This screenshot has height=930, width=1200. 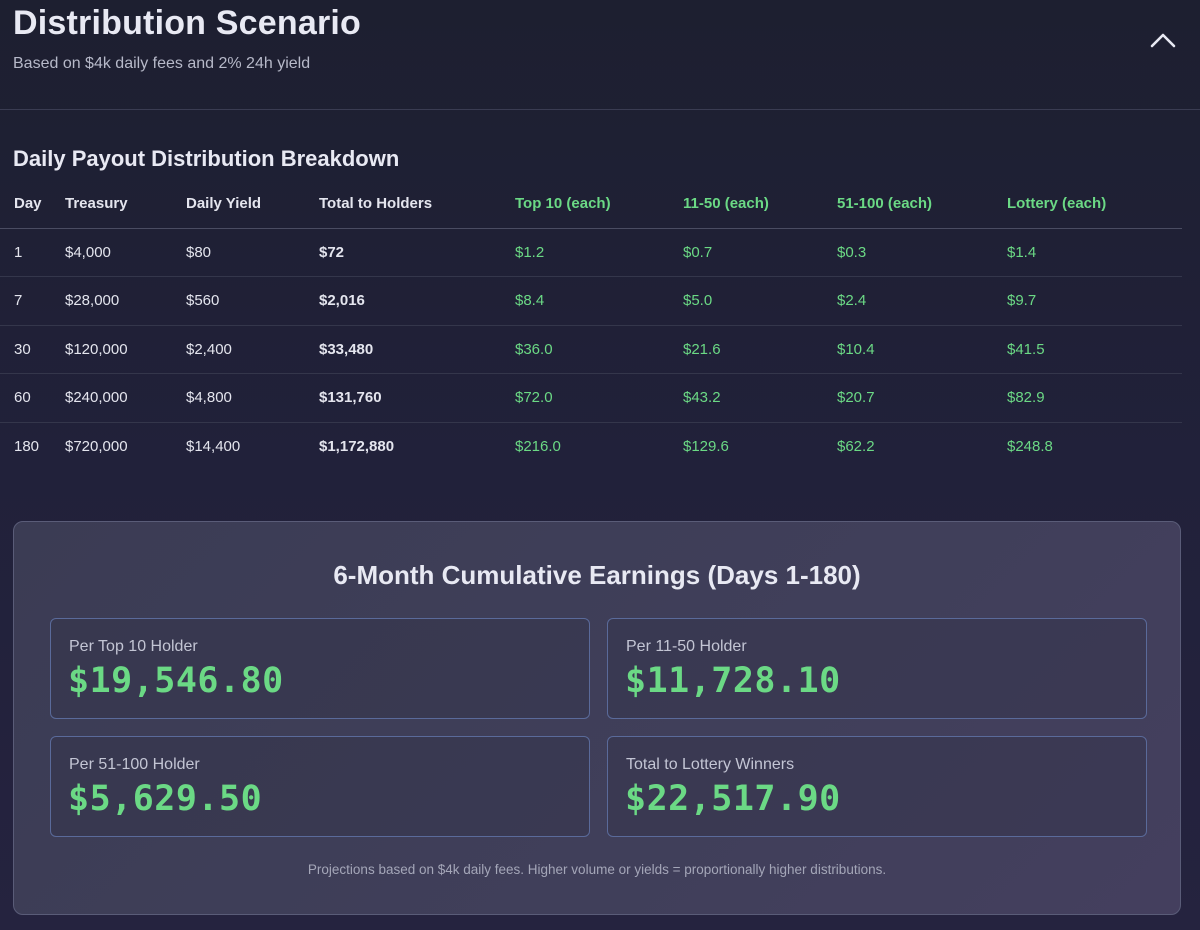 What do you see at coordinates (597, 575) in the screenshot?
I see `summary-title: 6-Month Cumulative Earnings (Days 1-180)` at bounding box center [597, 575].